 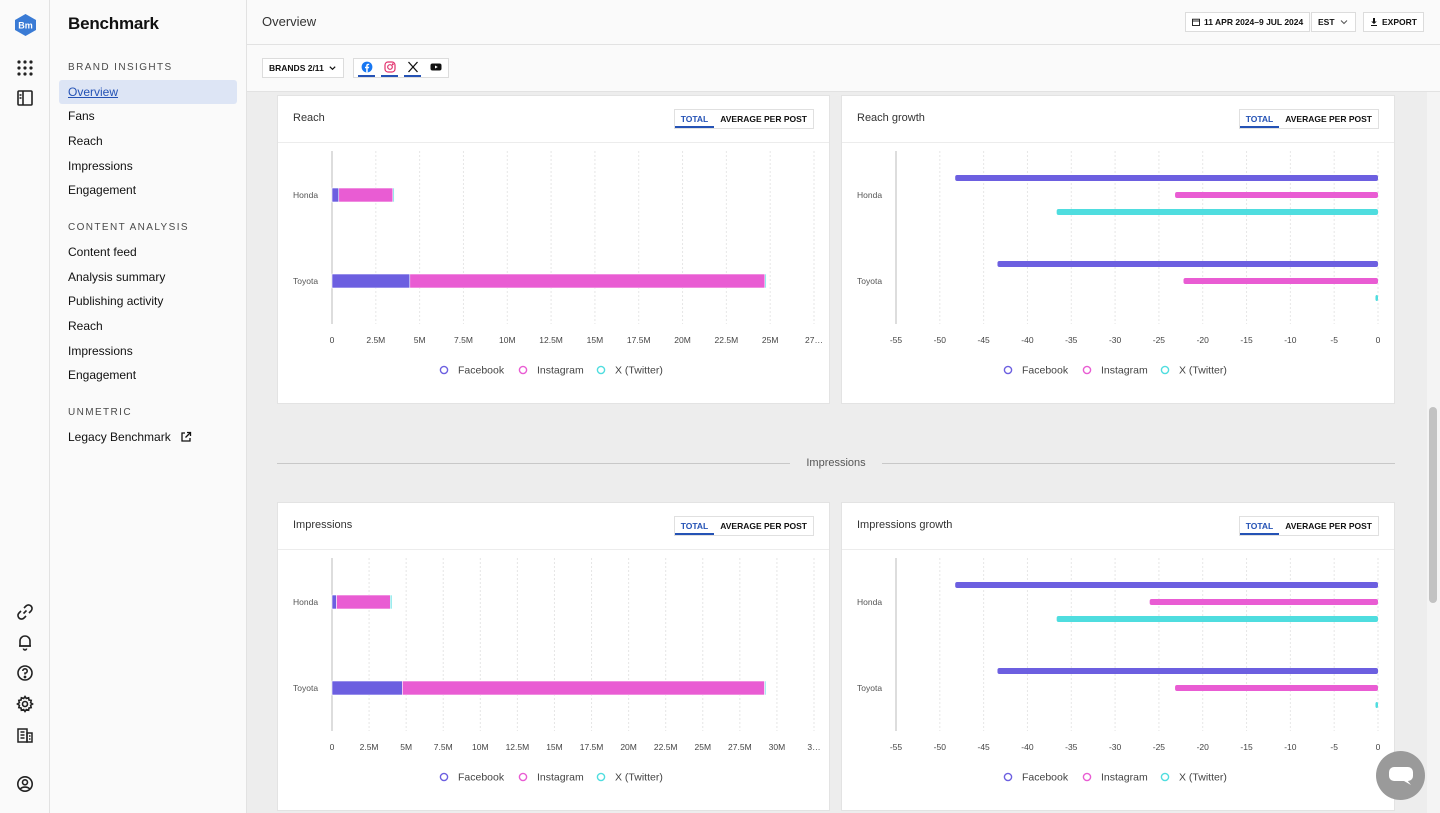 I want to click on nav-item-reach: Reach, so click(x=85, y=141).